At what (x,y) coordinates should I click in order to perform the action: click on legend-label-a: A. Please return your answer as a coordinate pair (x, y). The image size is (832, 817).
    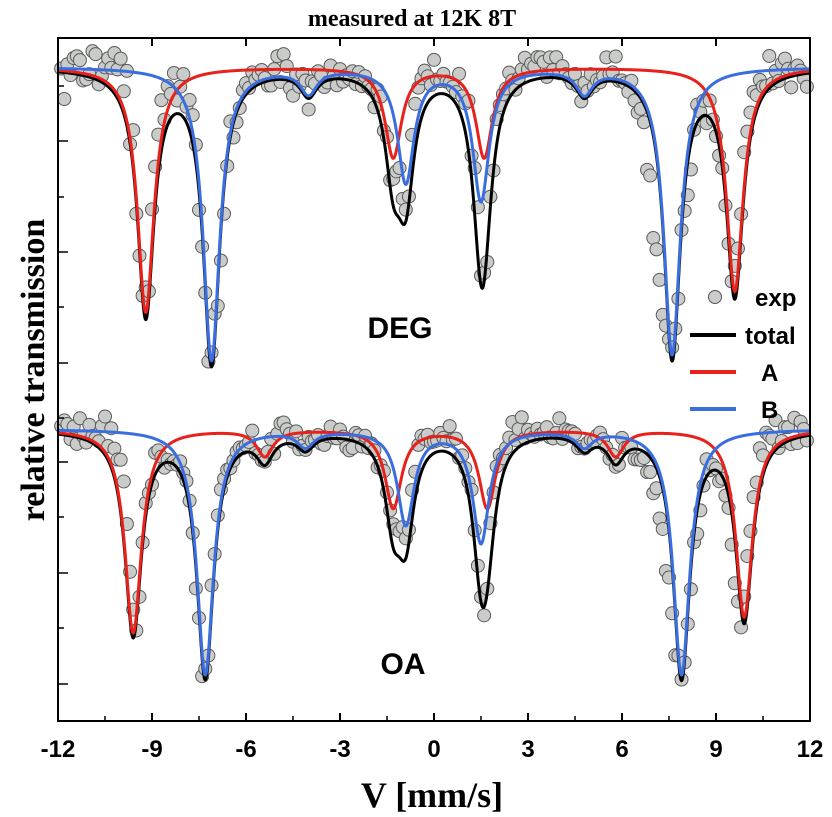
    Looking at the image, I should click on (769, 373).